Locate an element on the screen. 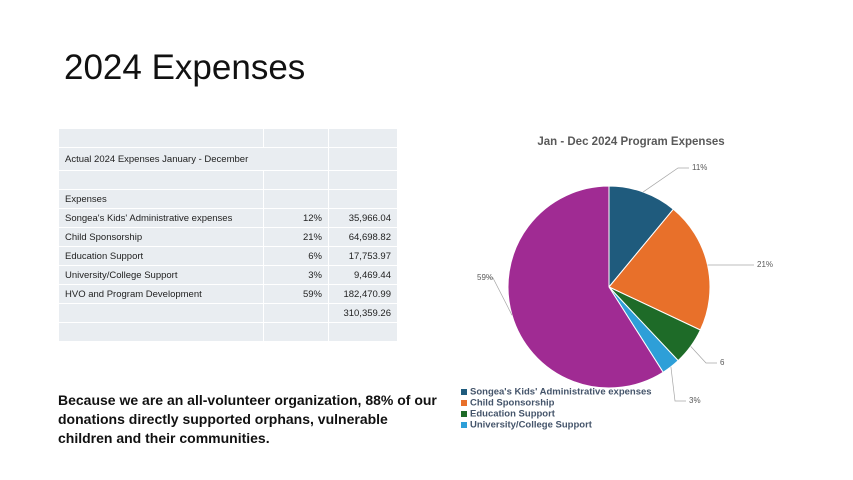 Image resolution: width=853 pixels, height=480 pixels. table-row: Education Support 6% 17,753.97 is located at coordinates (228, 256).